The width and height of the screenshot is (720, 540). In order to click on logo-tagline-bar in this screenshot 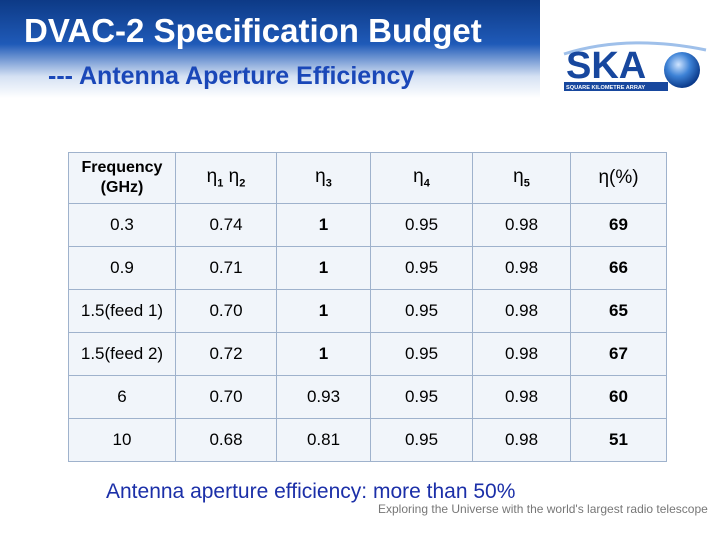, I will do `click(616, 86)`.